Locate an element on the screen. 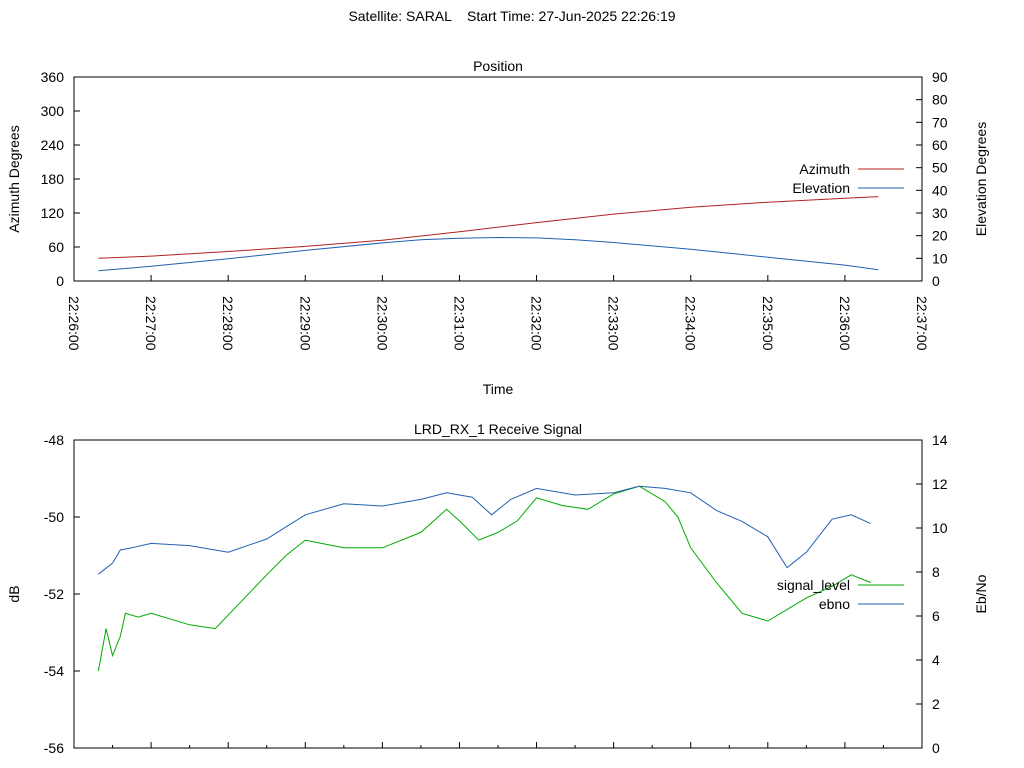  y-tick-label: -54 is located at coordinates (54, 671).